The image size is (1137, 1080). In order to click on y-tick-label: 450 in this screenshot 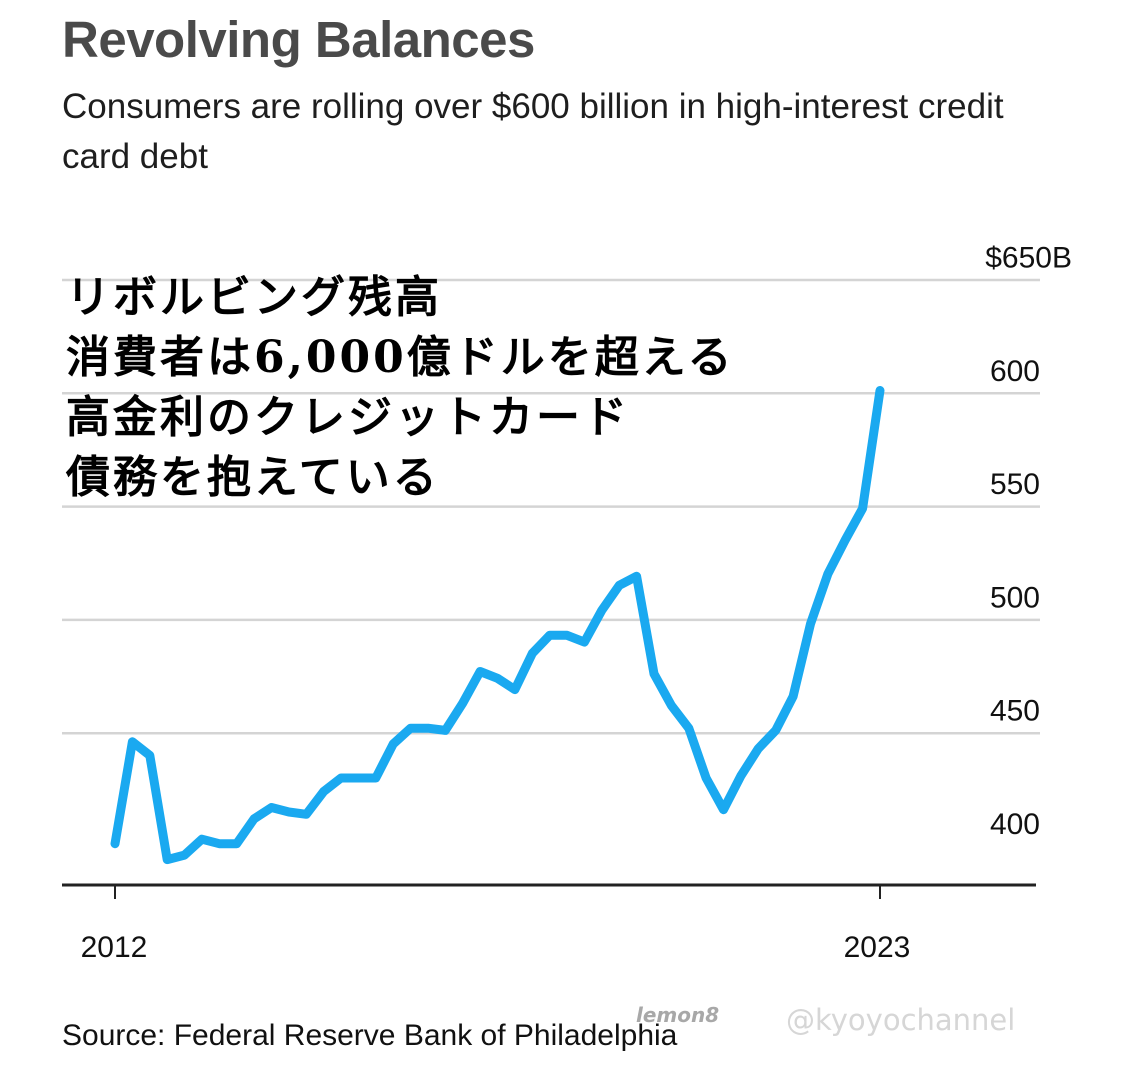, I will do `click(1015, 711)`.